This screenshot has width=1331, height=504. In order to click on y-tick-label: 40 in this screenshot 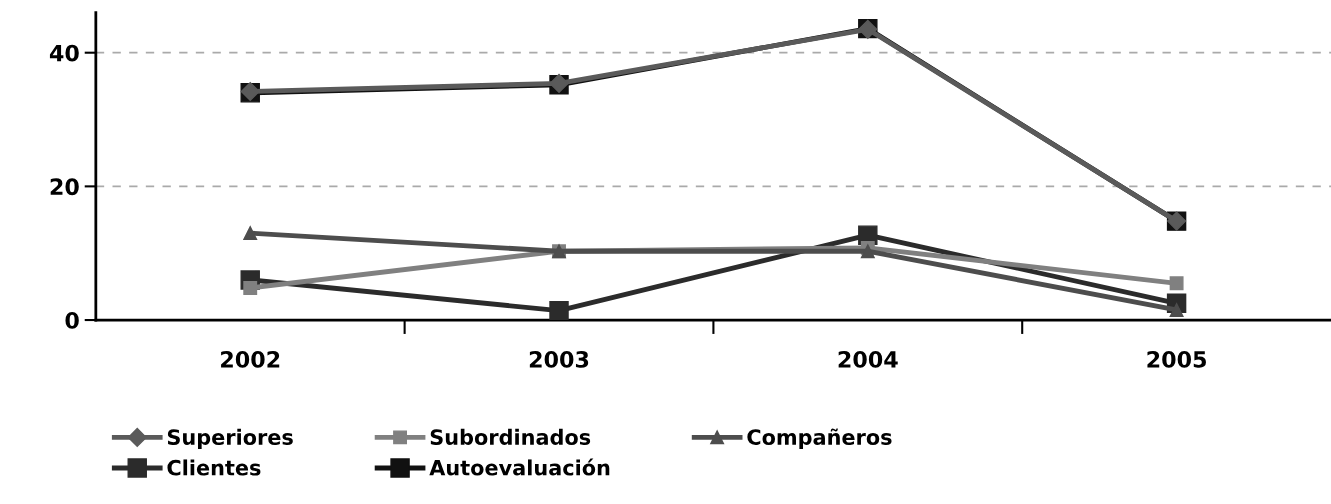, I will do `click(64, 53)`.